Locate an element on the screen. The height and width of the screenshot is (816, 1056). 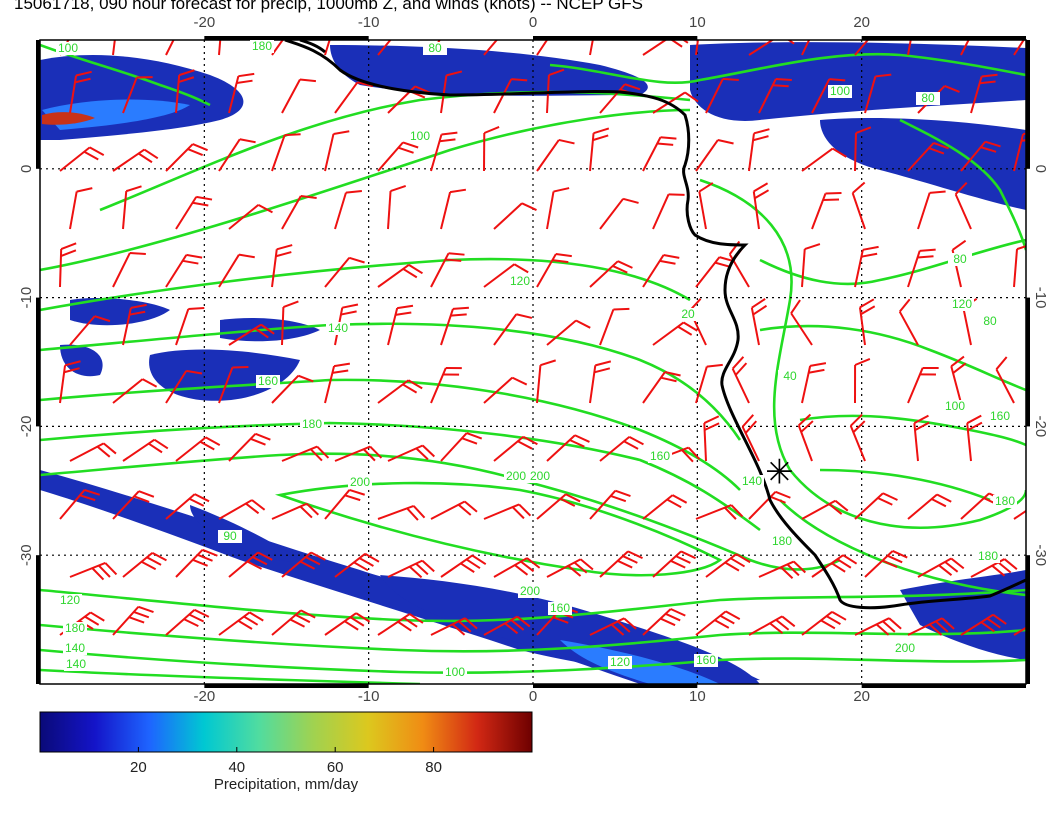
precip-band-south2 is located at coordinates (570, 629).